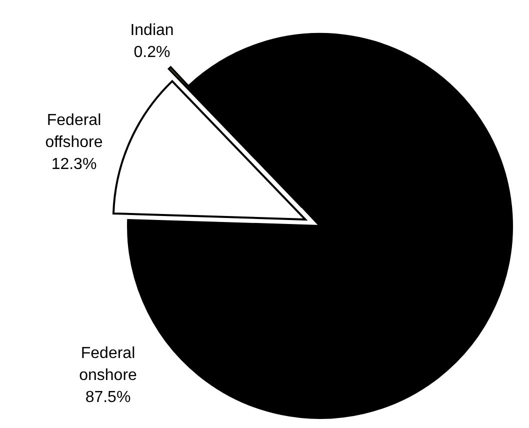 This screenshot has height=428, width=529. I want to click on slice-label: Federal offshore, so click(74, 131).